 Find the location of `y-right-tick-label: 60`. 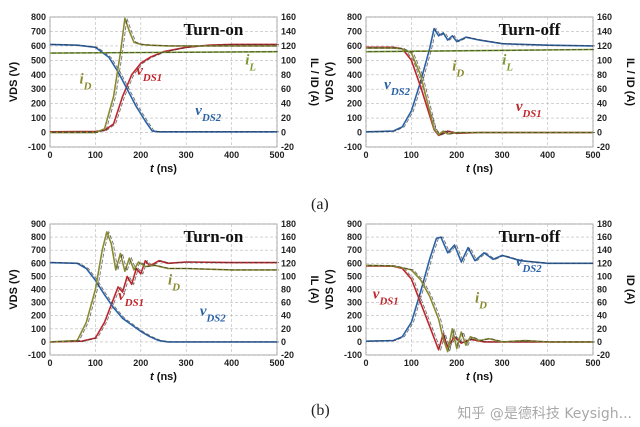

y-right-tick-label: 60 is located at coordinates (602, 89).